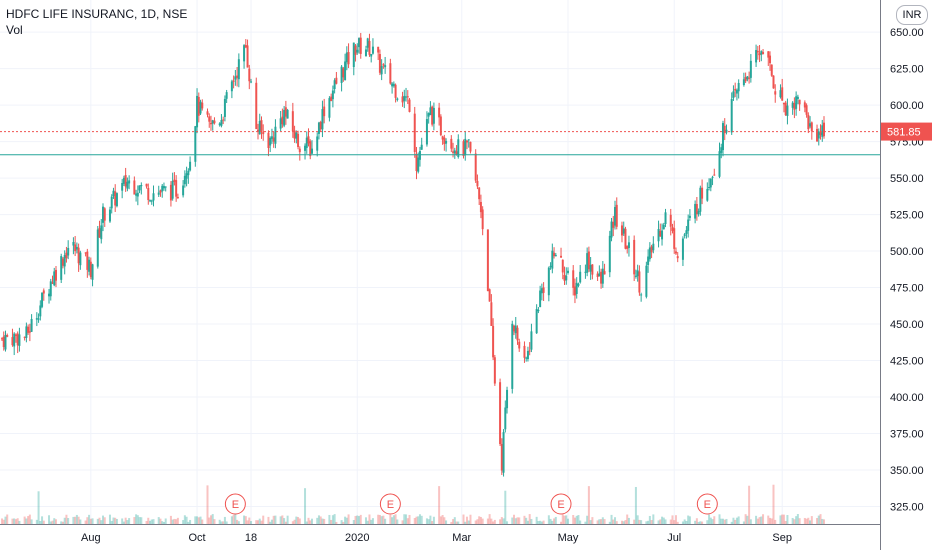 This screenshot has height=550, width=932. Describe the element at coordinates (907, 435) in the screenshot. I see `price-tick-label: 375.00` at that location.